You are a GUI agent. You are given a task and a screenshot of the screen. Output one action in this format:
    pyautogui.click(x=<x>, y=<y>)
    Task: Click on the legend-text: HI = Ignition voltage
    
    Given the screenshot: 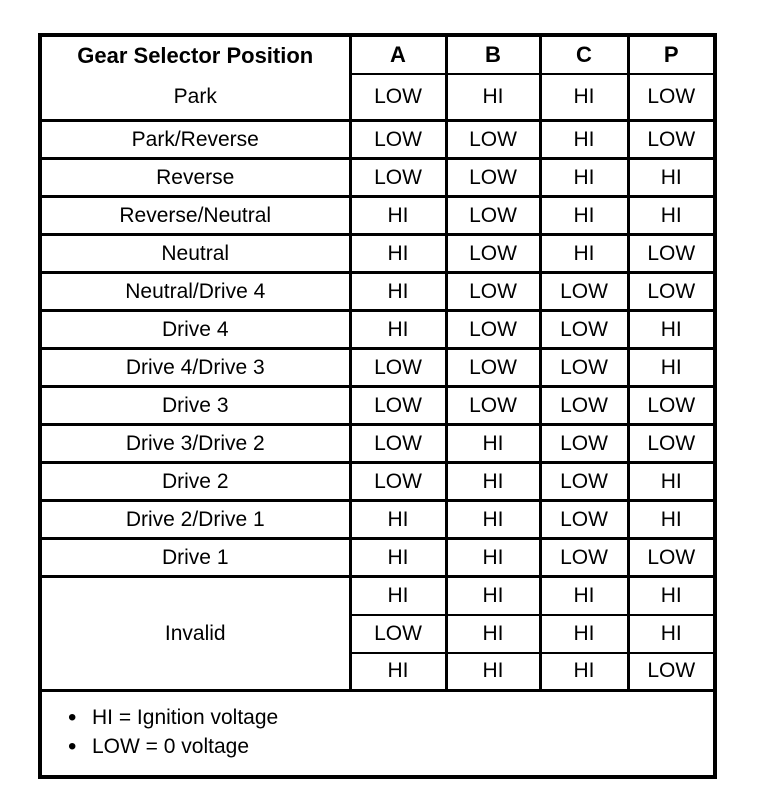 What is the action you would take?
    pyautogui.click(x=185, y=717)
    